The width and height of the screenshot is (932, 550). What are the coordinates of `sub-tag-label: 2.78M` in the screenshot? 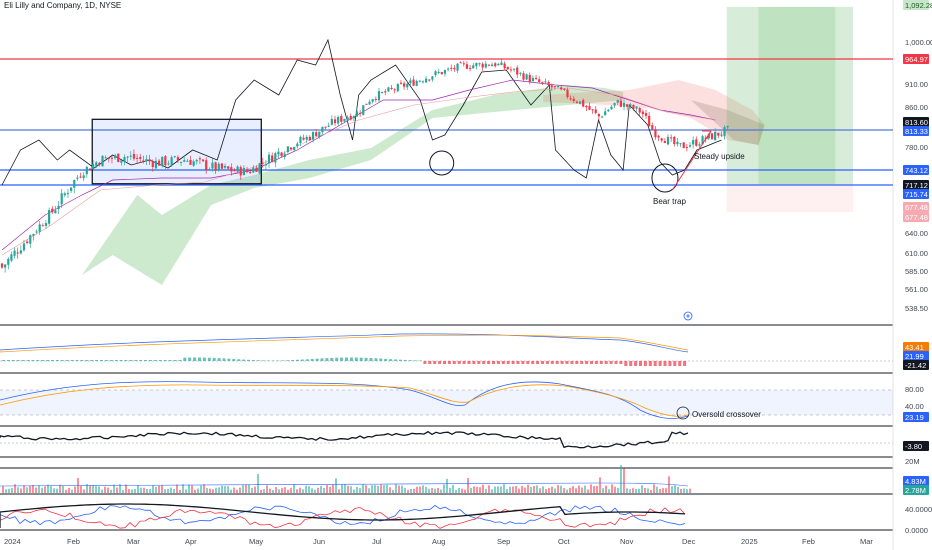 It's located at (915, 490).